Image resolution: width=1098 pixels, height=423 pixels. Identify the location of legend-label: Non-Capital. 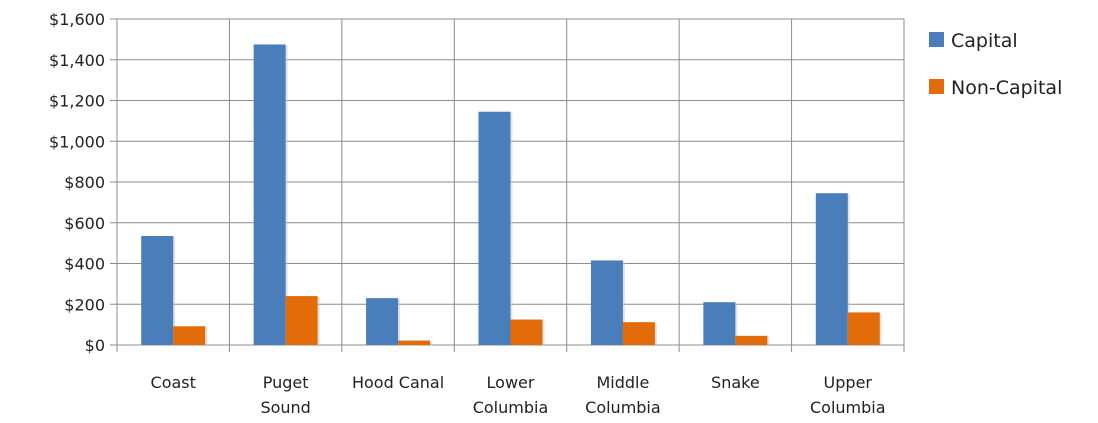
(1006, 88).